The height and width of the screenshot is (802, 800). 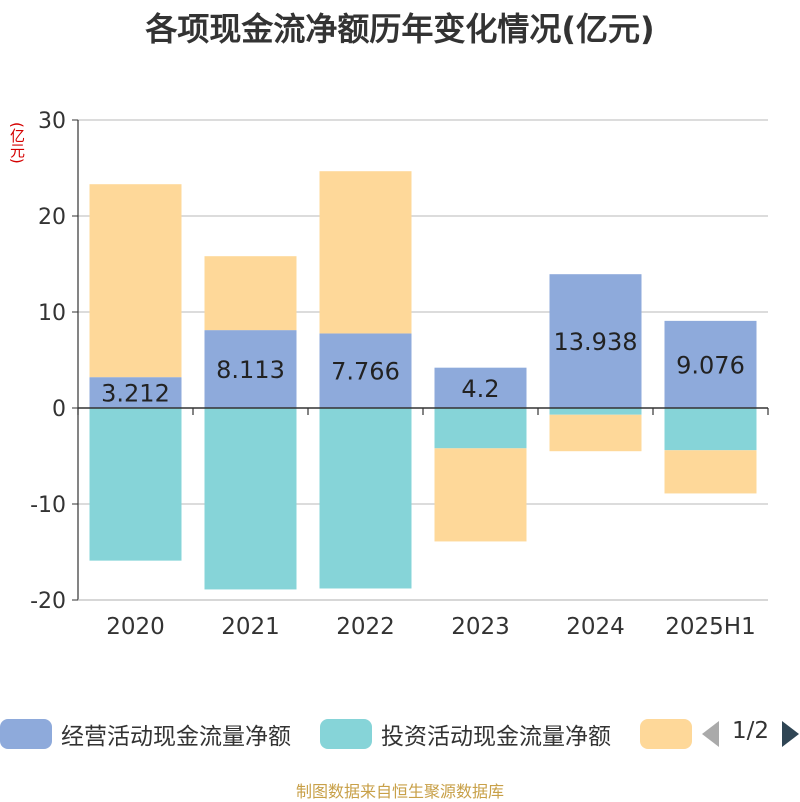 What do you see at coordinates (365, 252) in the screenshot?
I see `bar-financing-2022` at bounding box center [365, 252].